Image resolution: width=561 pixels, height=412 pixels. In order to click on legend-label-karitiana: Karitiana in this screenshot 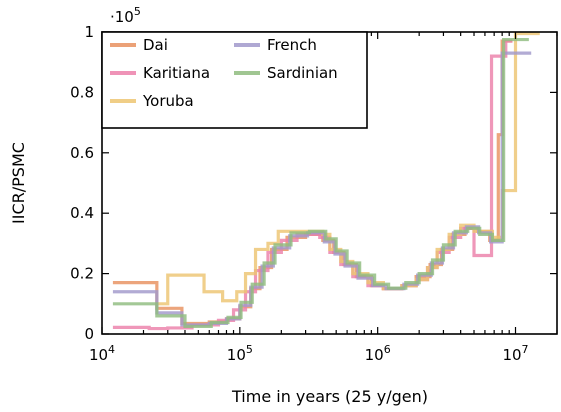, I will do `click(176, 73)`.